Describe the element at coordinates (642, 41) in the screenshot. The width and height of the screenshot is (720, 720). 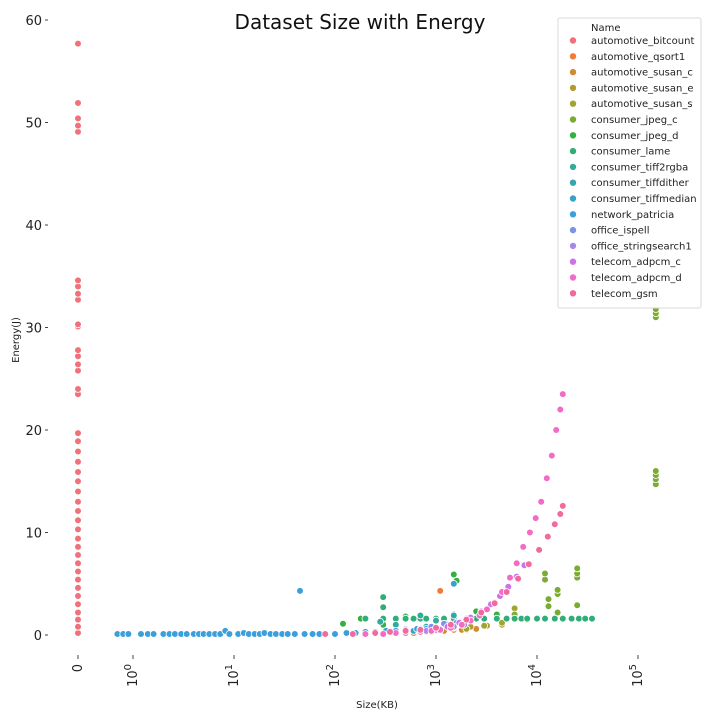
I see `legend-label: automotive_bitcount` at that location.